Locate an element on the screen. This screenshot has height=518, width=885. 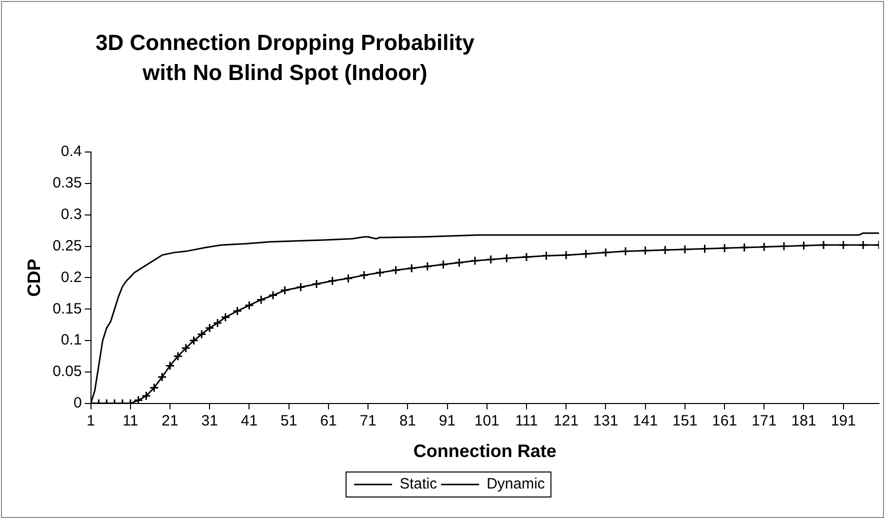
x-tick-label: 181 is located at coordinates (803, 421).